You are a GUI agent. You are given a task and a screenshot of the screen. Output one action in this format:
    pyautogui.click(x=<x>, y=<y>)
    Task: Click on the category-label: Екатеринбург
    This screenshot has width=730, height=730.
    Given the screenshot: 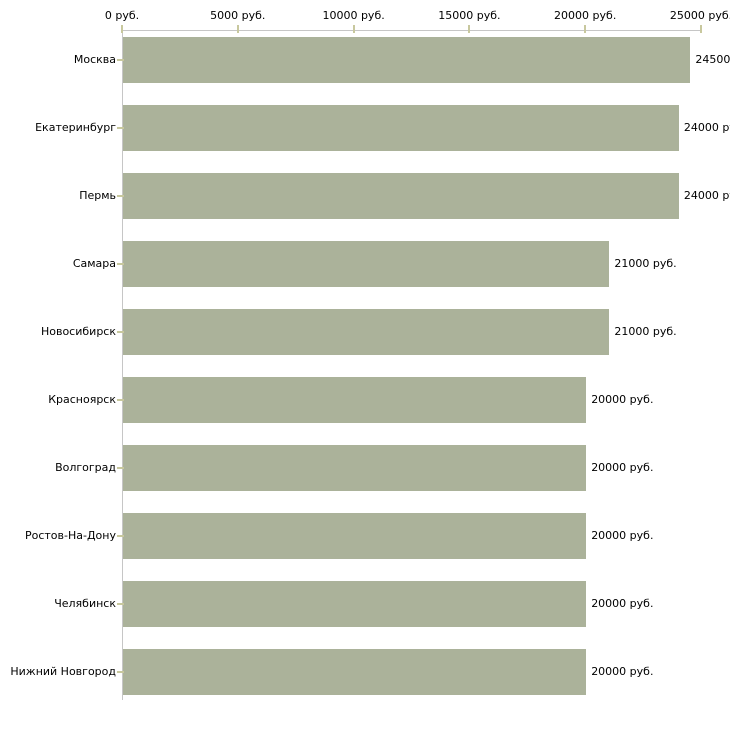 What is the action you would take?
    pyautogui.click(x=75, y=127)
    